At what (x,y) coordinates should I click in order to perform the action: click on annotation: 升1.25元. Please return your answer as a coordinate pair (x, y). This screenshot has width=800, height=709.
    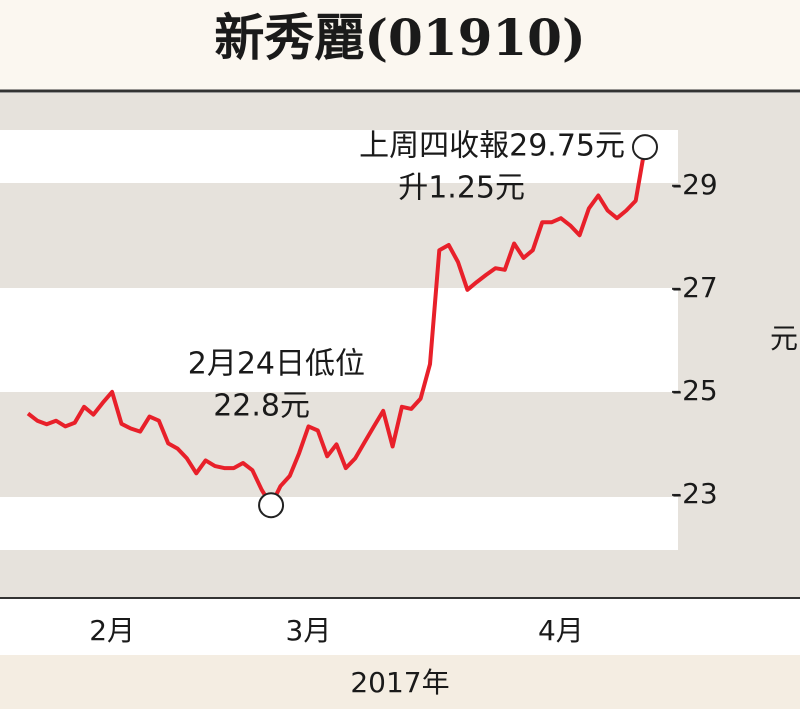
    Looking at the image, I should click on (461, 188).